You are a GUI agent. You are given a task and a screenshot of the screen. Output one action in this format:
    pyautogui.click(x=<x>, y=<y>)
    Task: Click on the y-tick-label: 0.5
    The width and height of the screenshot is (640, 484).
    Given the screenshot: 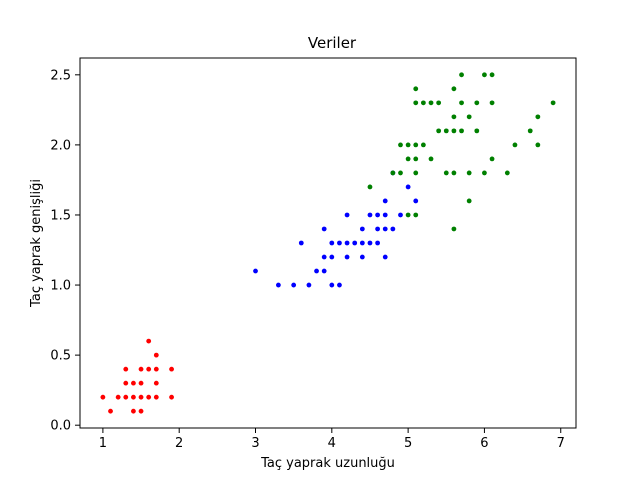 What is the action you would take?
    pyautogui.click(x=60, y=356)
    